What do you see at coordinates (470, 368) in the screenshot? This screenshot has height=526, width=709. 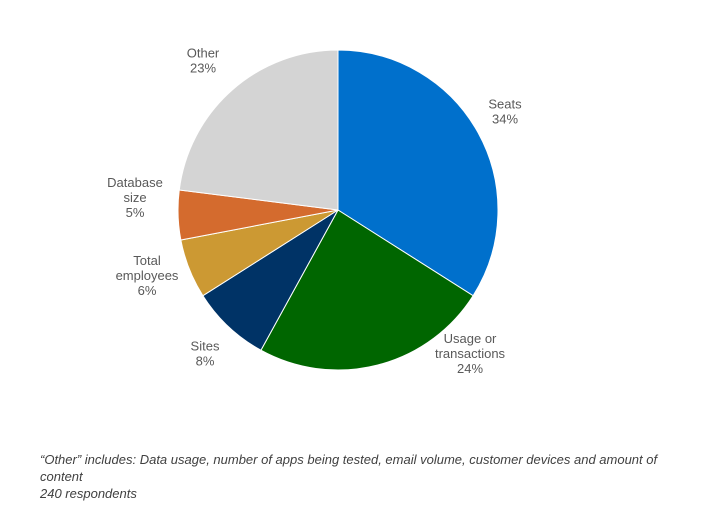 I see `slice-percent-label: 24%` at bounding box center [470, 368].